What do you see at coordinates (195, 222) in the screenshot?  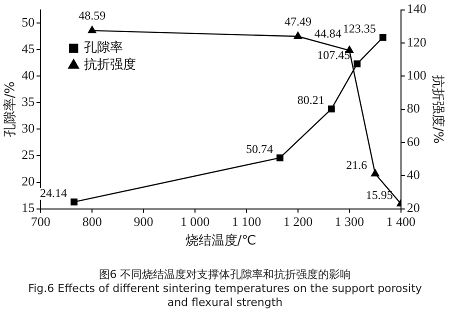 I see `x-tick-label: 1 000` at bounding box center [195, 222].